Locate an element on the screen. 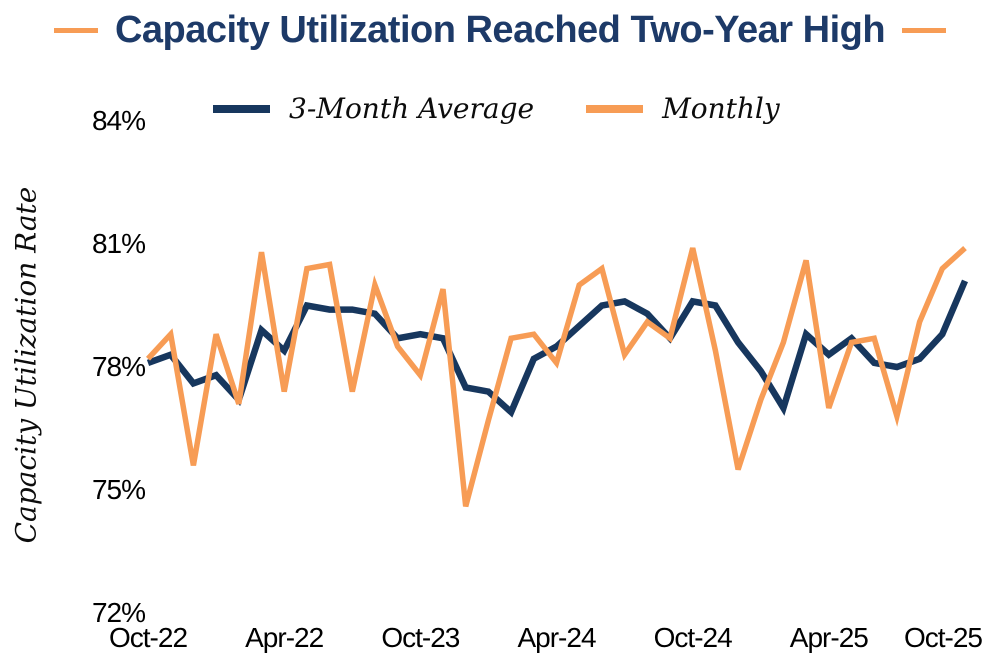  x-tick-label: Oct-24 is located at coordinates (693, 637).